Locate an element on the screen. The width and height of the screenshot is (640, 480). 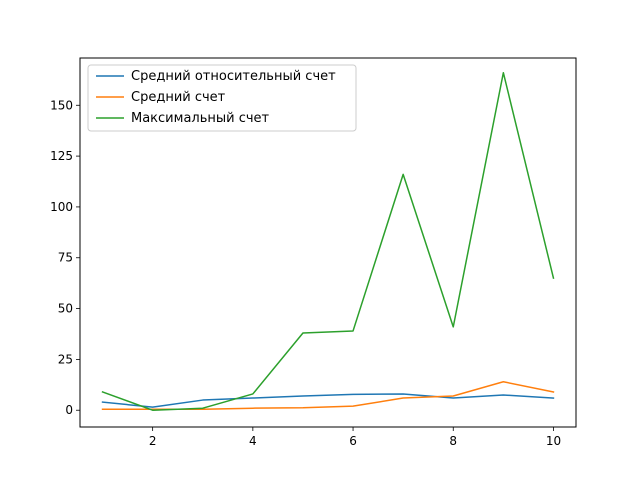
y-tick-label: 0 is located at coordinates (69, 410).